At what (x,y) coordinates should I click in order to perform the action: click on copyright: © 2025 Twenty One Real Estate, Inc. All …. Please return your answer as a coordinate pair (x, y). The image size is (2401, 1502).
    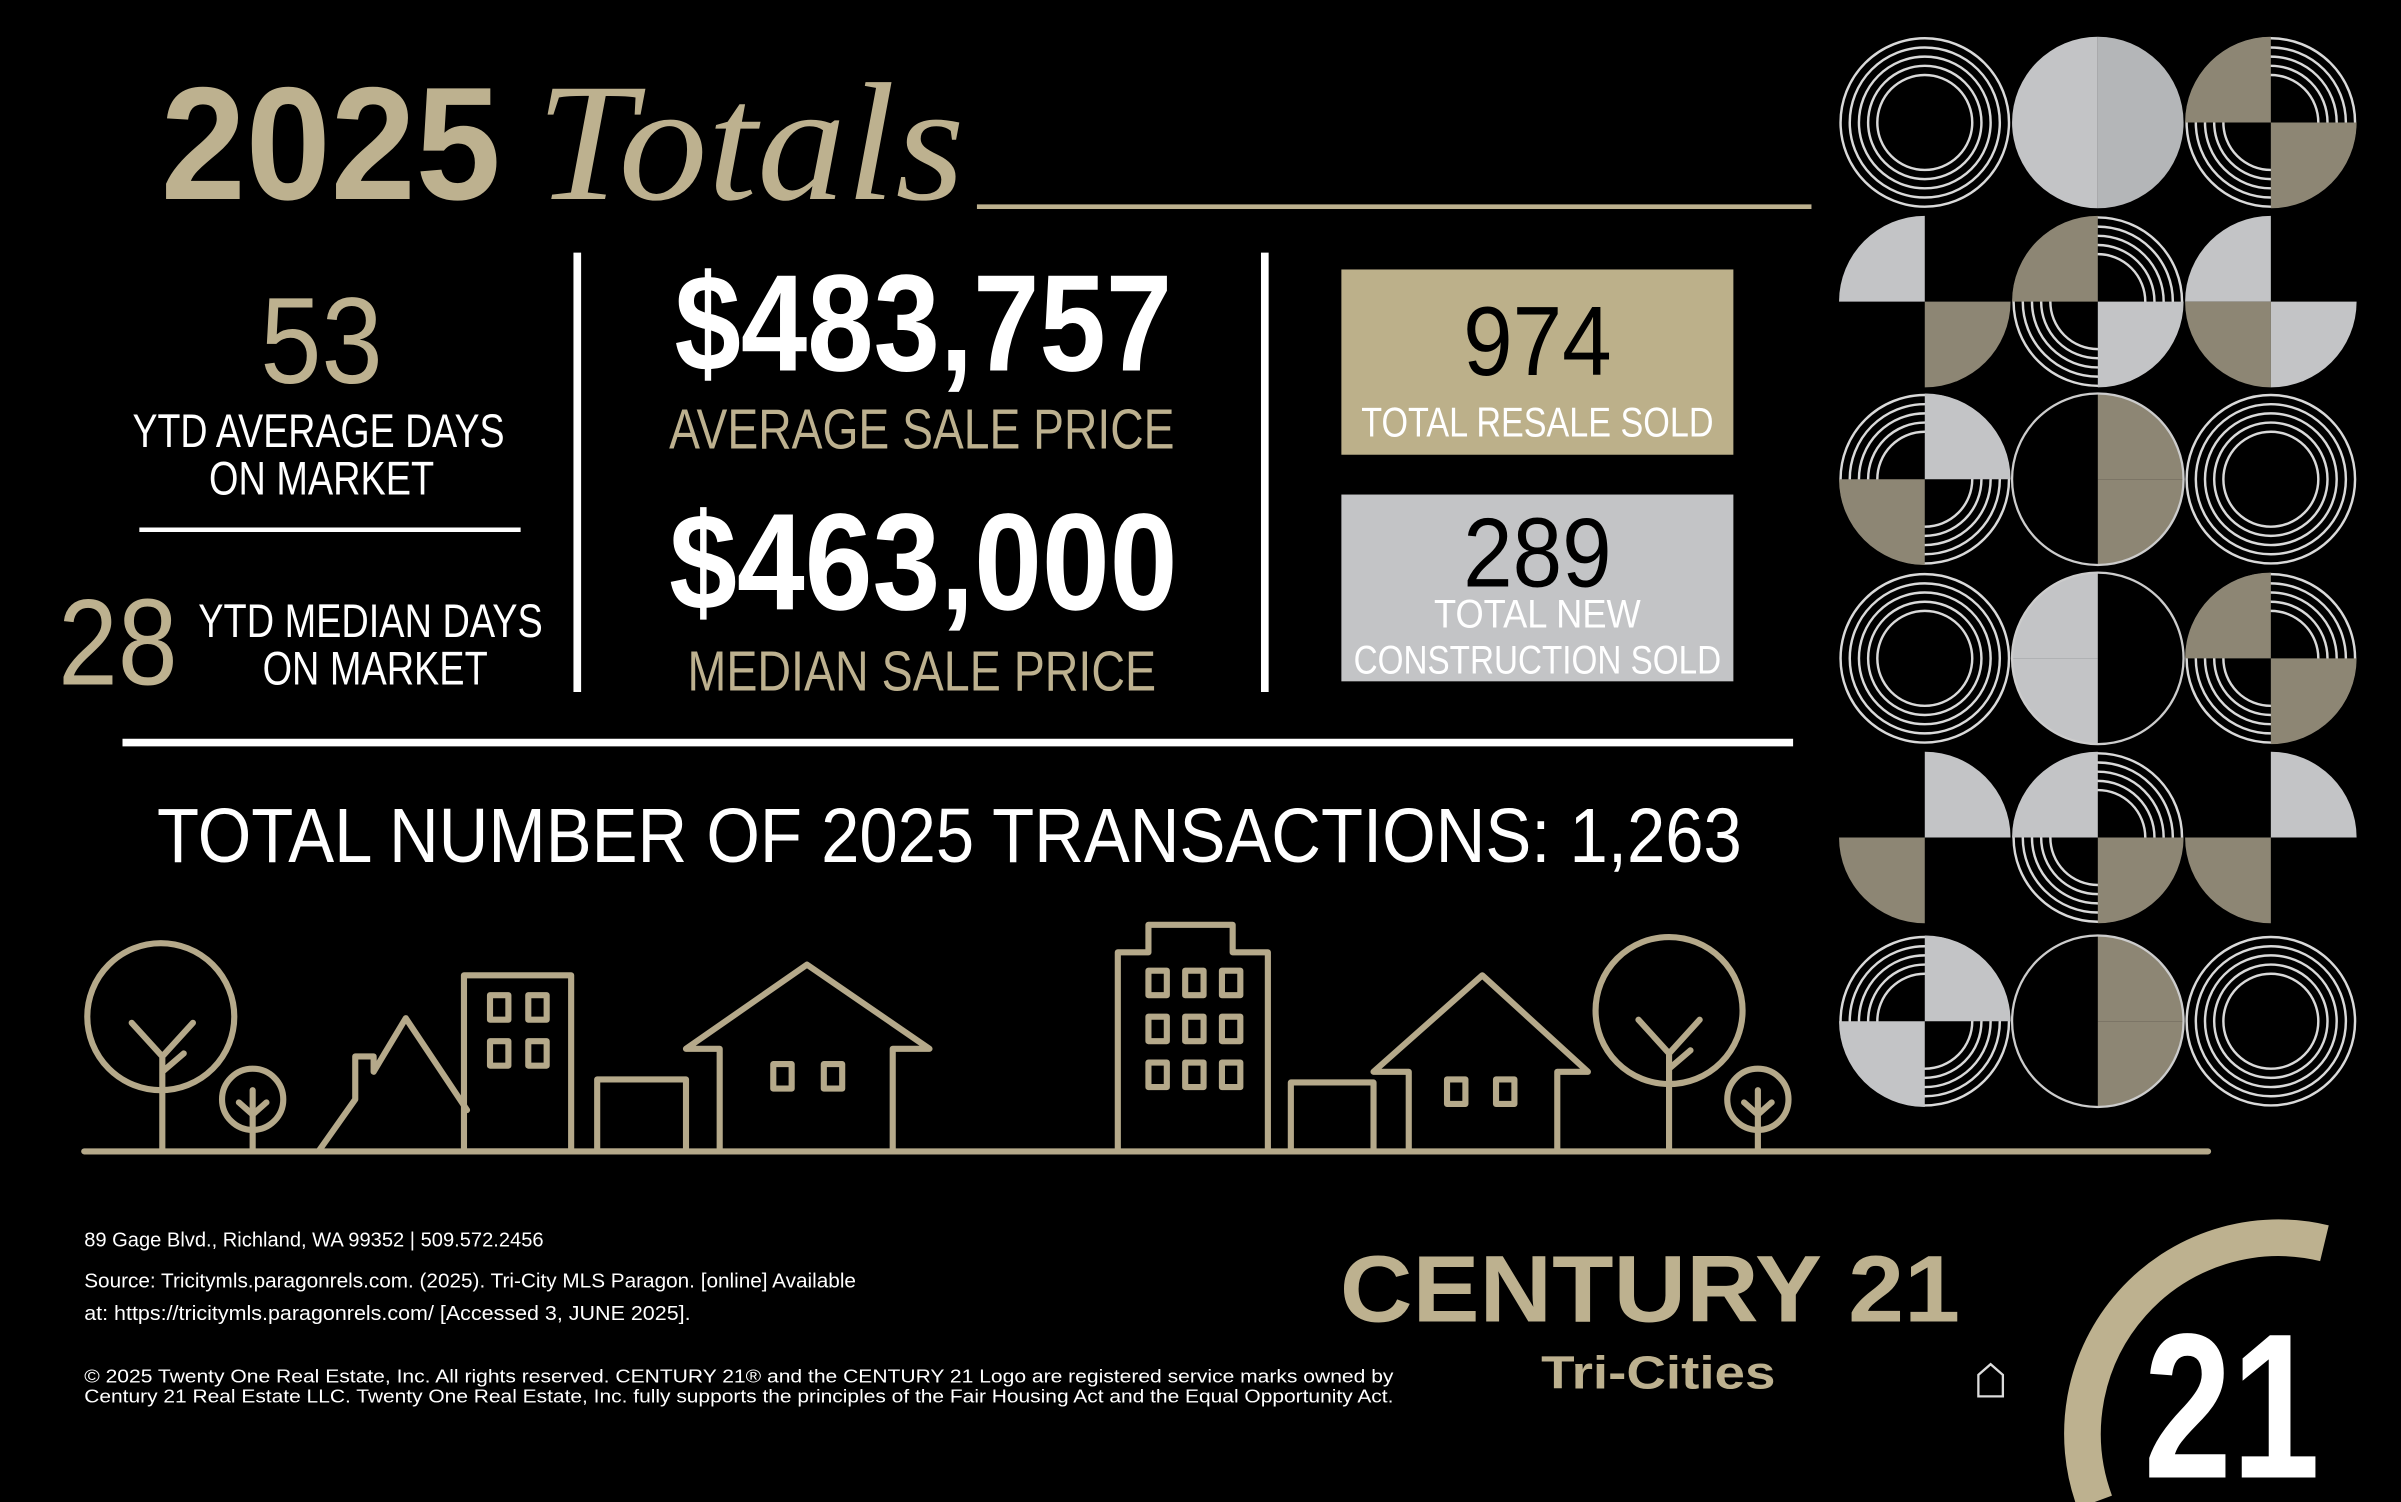
    Looking at the image, I should click on (739, 1376).